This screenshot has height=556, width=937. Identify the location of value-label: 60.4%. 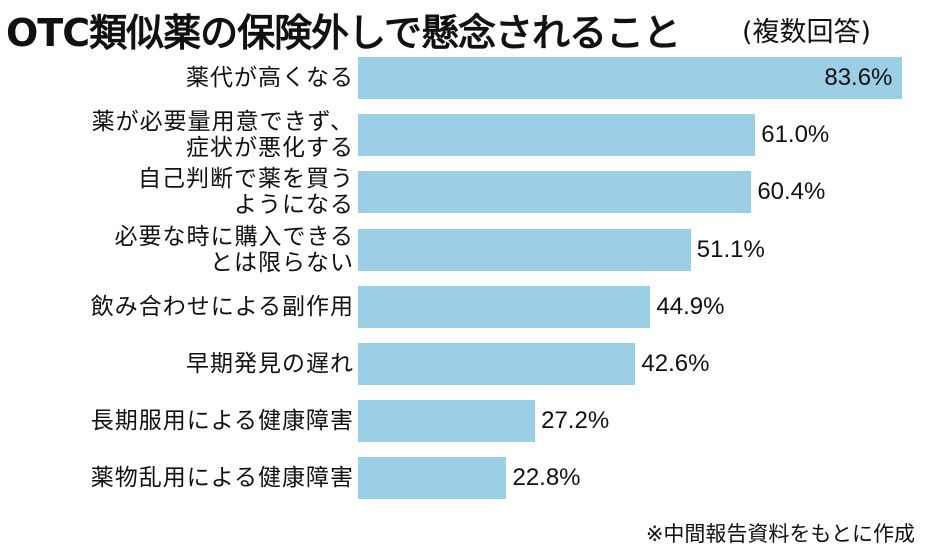
(791, 192).